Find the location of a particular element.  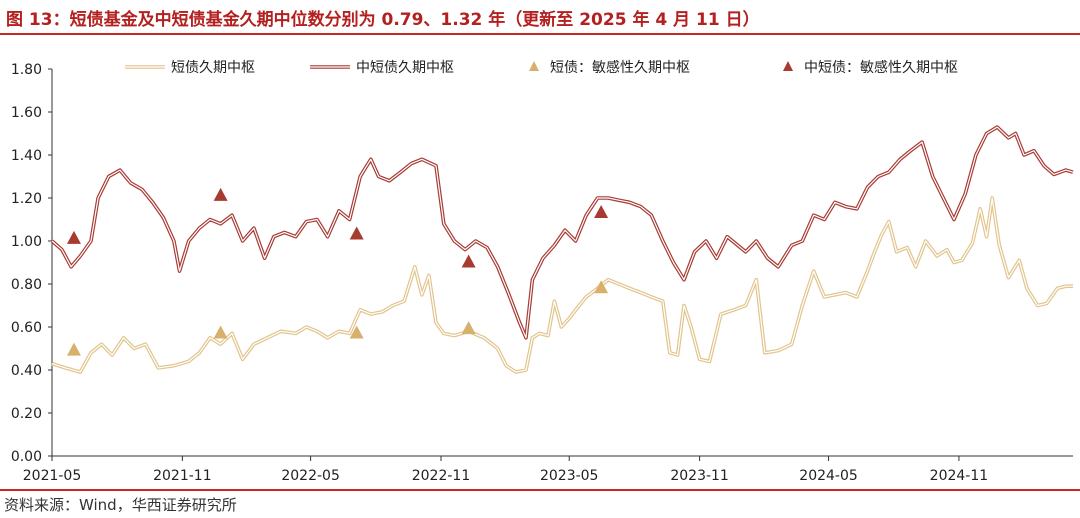

legend: 短债久期中枢 中短债久期中枢 短债：敏感性久期中枢 中短债：敏感性久期中枢 is located at coordinates (541, 67).